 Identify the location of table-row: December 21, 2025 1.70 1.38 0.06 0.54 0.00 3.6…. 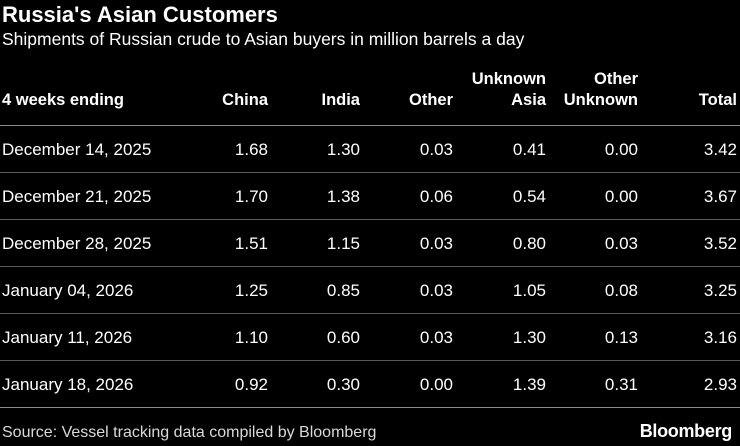
(370, 196).